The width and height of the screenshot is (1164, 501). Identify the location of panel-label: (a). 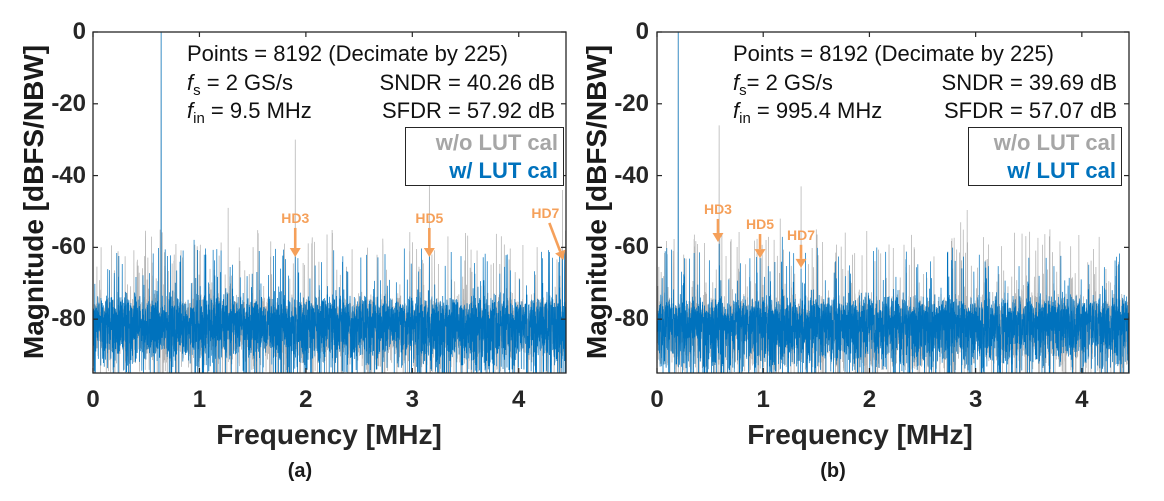
(300, 471).